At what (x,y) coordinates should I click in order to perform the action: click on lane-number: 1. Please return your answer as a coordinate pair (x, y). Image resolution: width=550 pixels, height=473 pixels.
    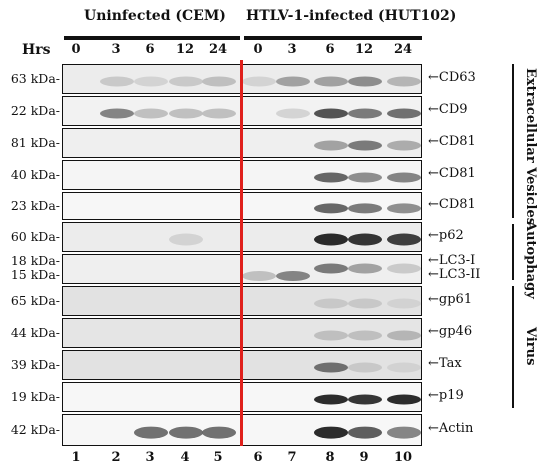
    Looking at the image, I should click on (76, 457).